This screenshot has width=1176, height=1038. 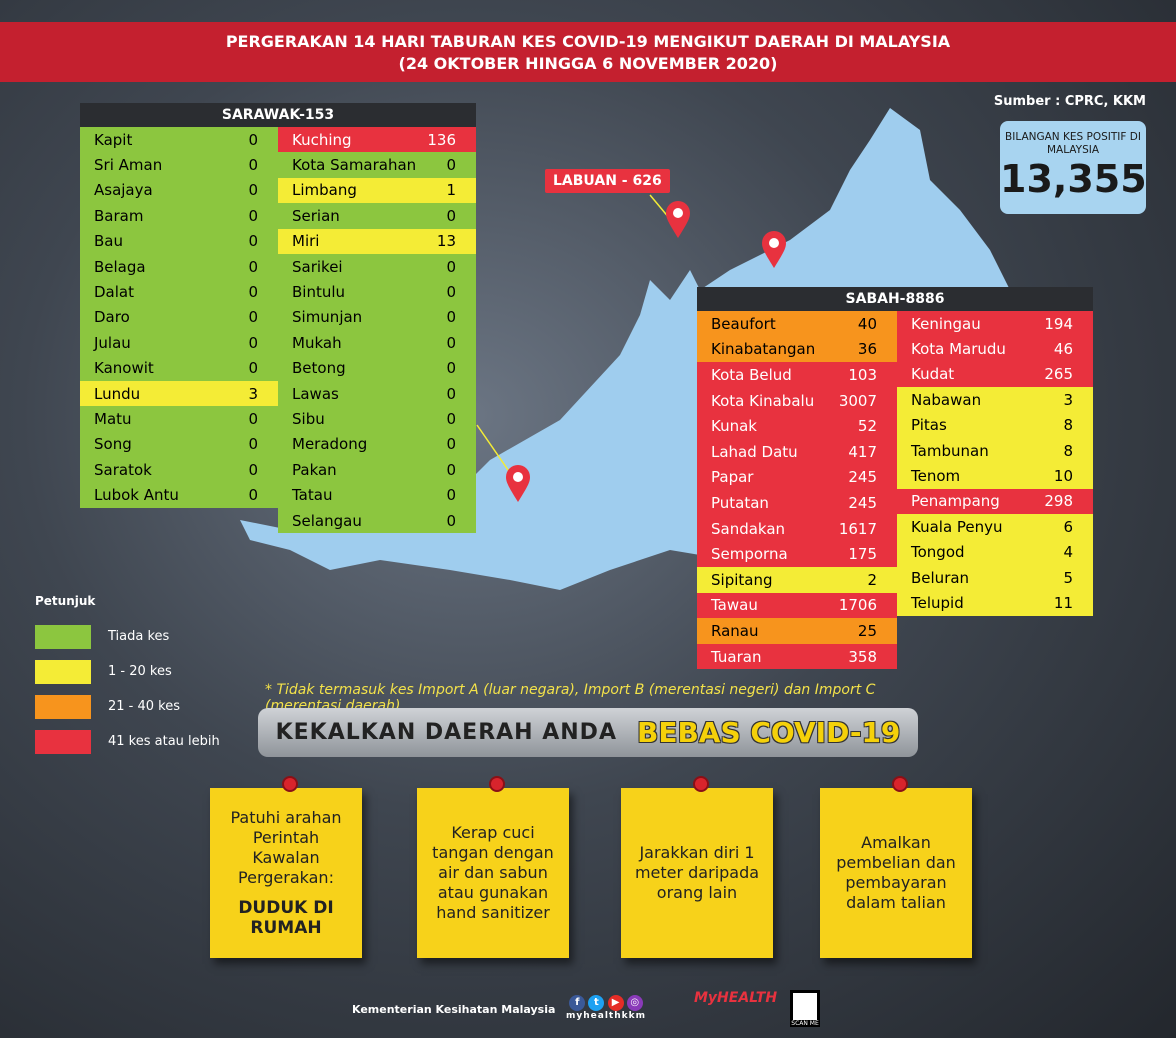 I want to click on district-row: Kuching 136, so click(x=377, y=140).